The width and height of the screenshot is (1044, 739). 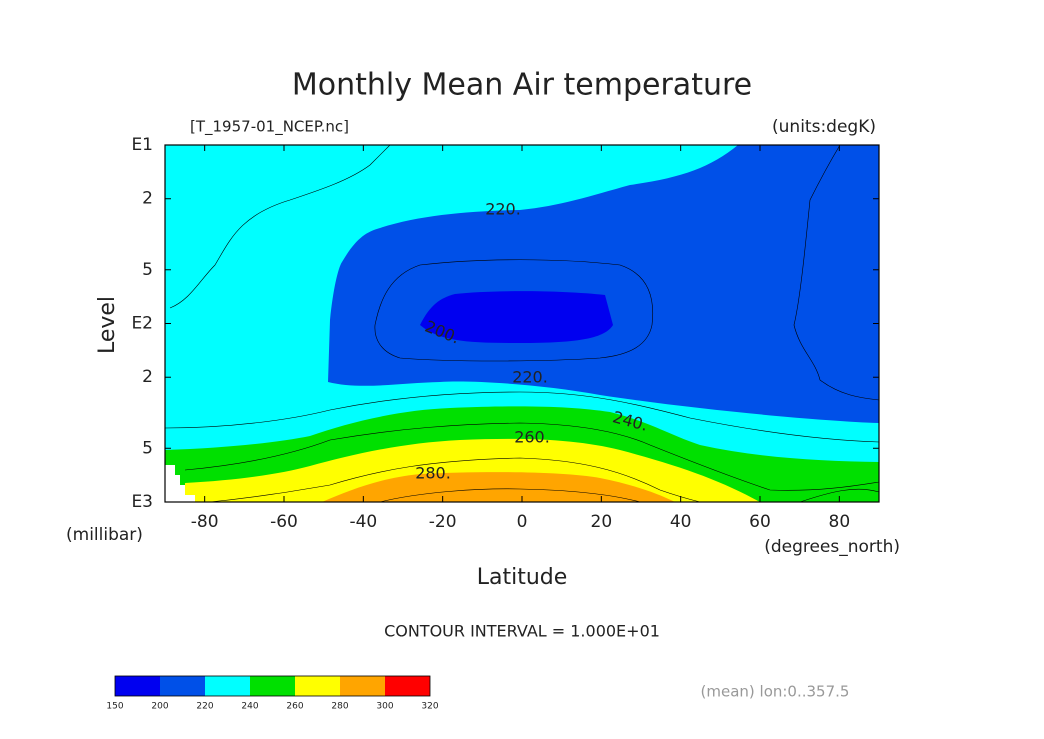 What do you see at coordinates (363, 522) in the screenshot?
I see `x-tick-label: -40` at bounding box center [363, 522].